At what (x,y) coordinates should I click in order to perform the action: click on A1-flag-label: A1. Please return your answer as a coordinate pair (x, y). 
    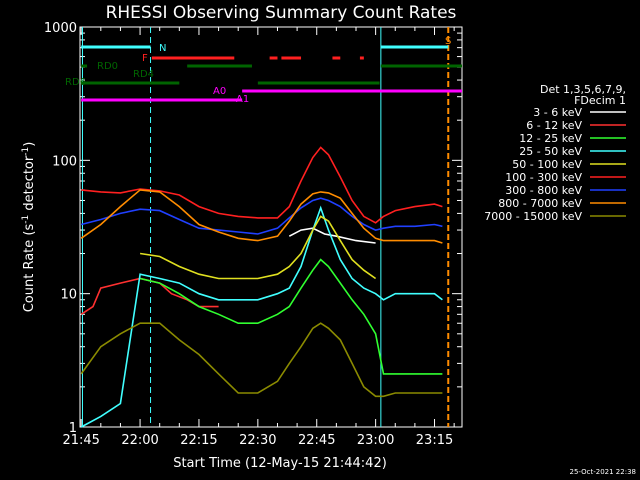
    Looking at the image, I should click on (242, 99).